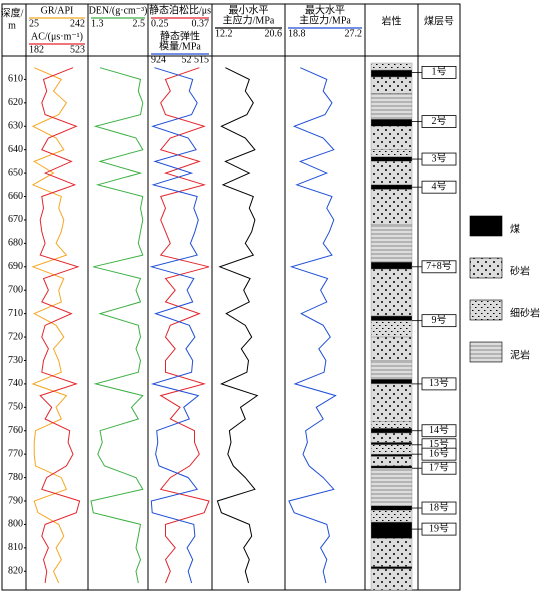 Image resolution: width=547 pixels, height=605 pixels. What do you see at coordinates (15, 336) in the screenshot?
I see `y-tick-label: 720` at bounding box center [15, 336].